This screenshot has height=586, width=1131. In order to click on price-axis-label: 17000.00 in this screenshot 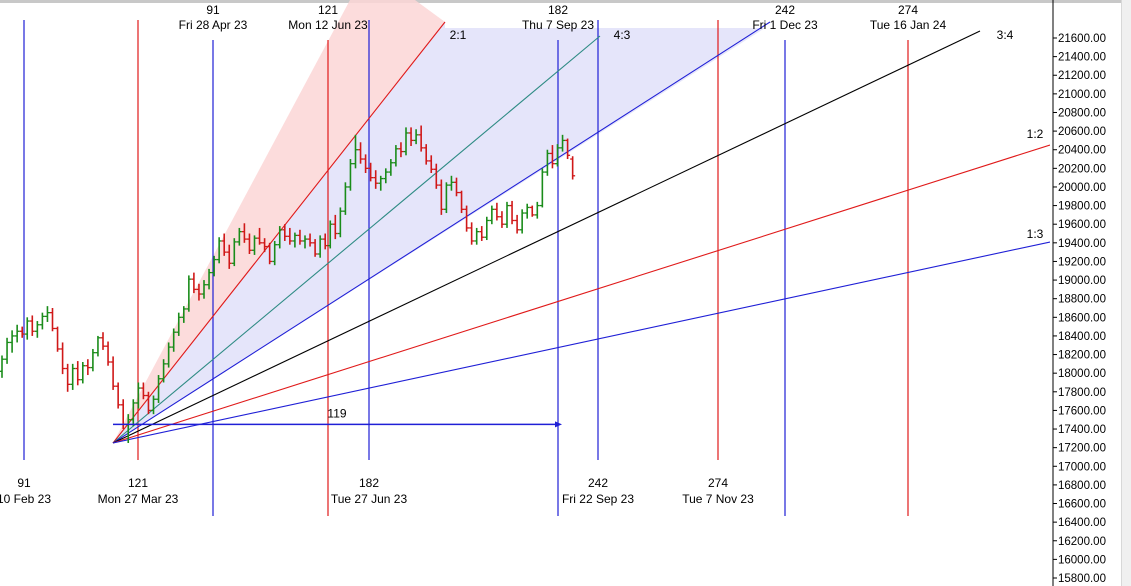, I will do `click(1082, 467)`.